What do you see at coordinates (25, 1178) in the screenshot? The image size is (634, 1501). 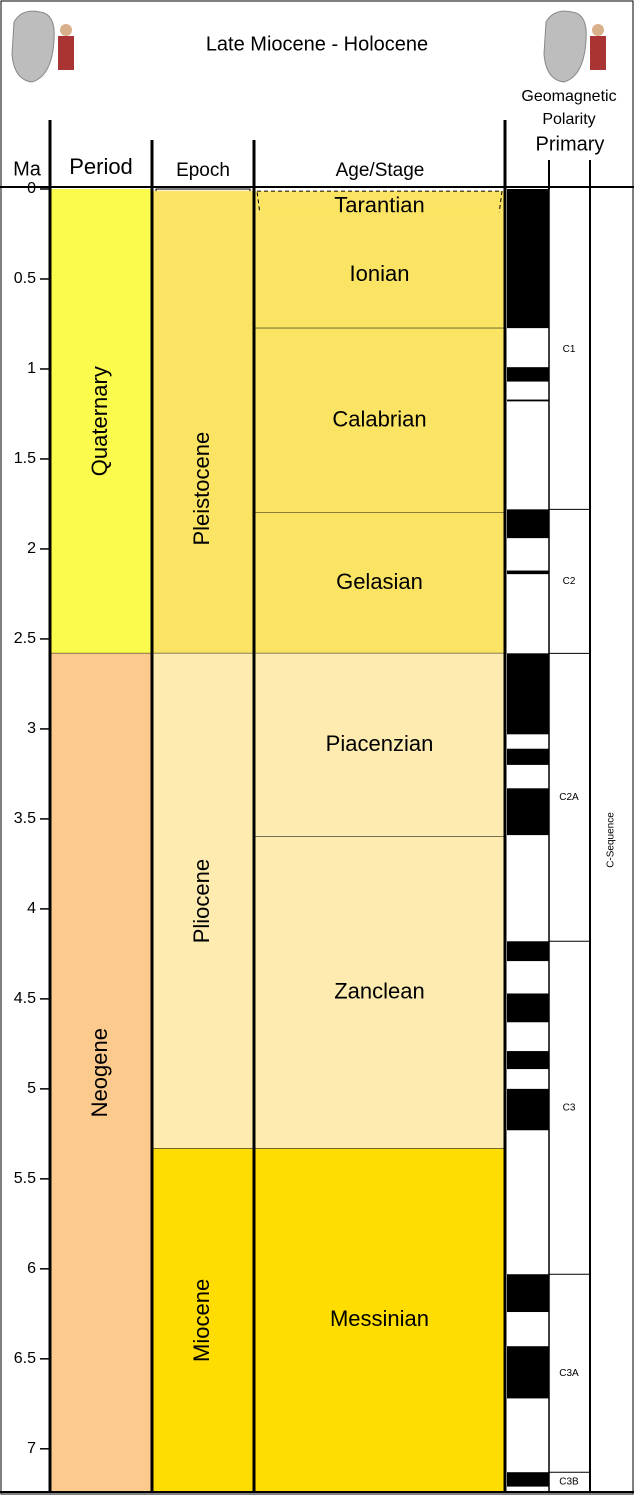 I see `y-tick-label: 5.5` at bounding box center [25, 1178].